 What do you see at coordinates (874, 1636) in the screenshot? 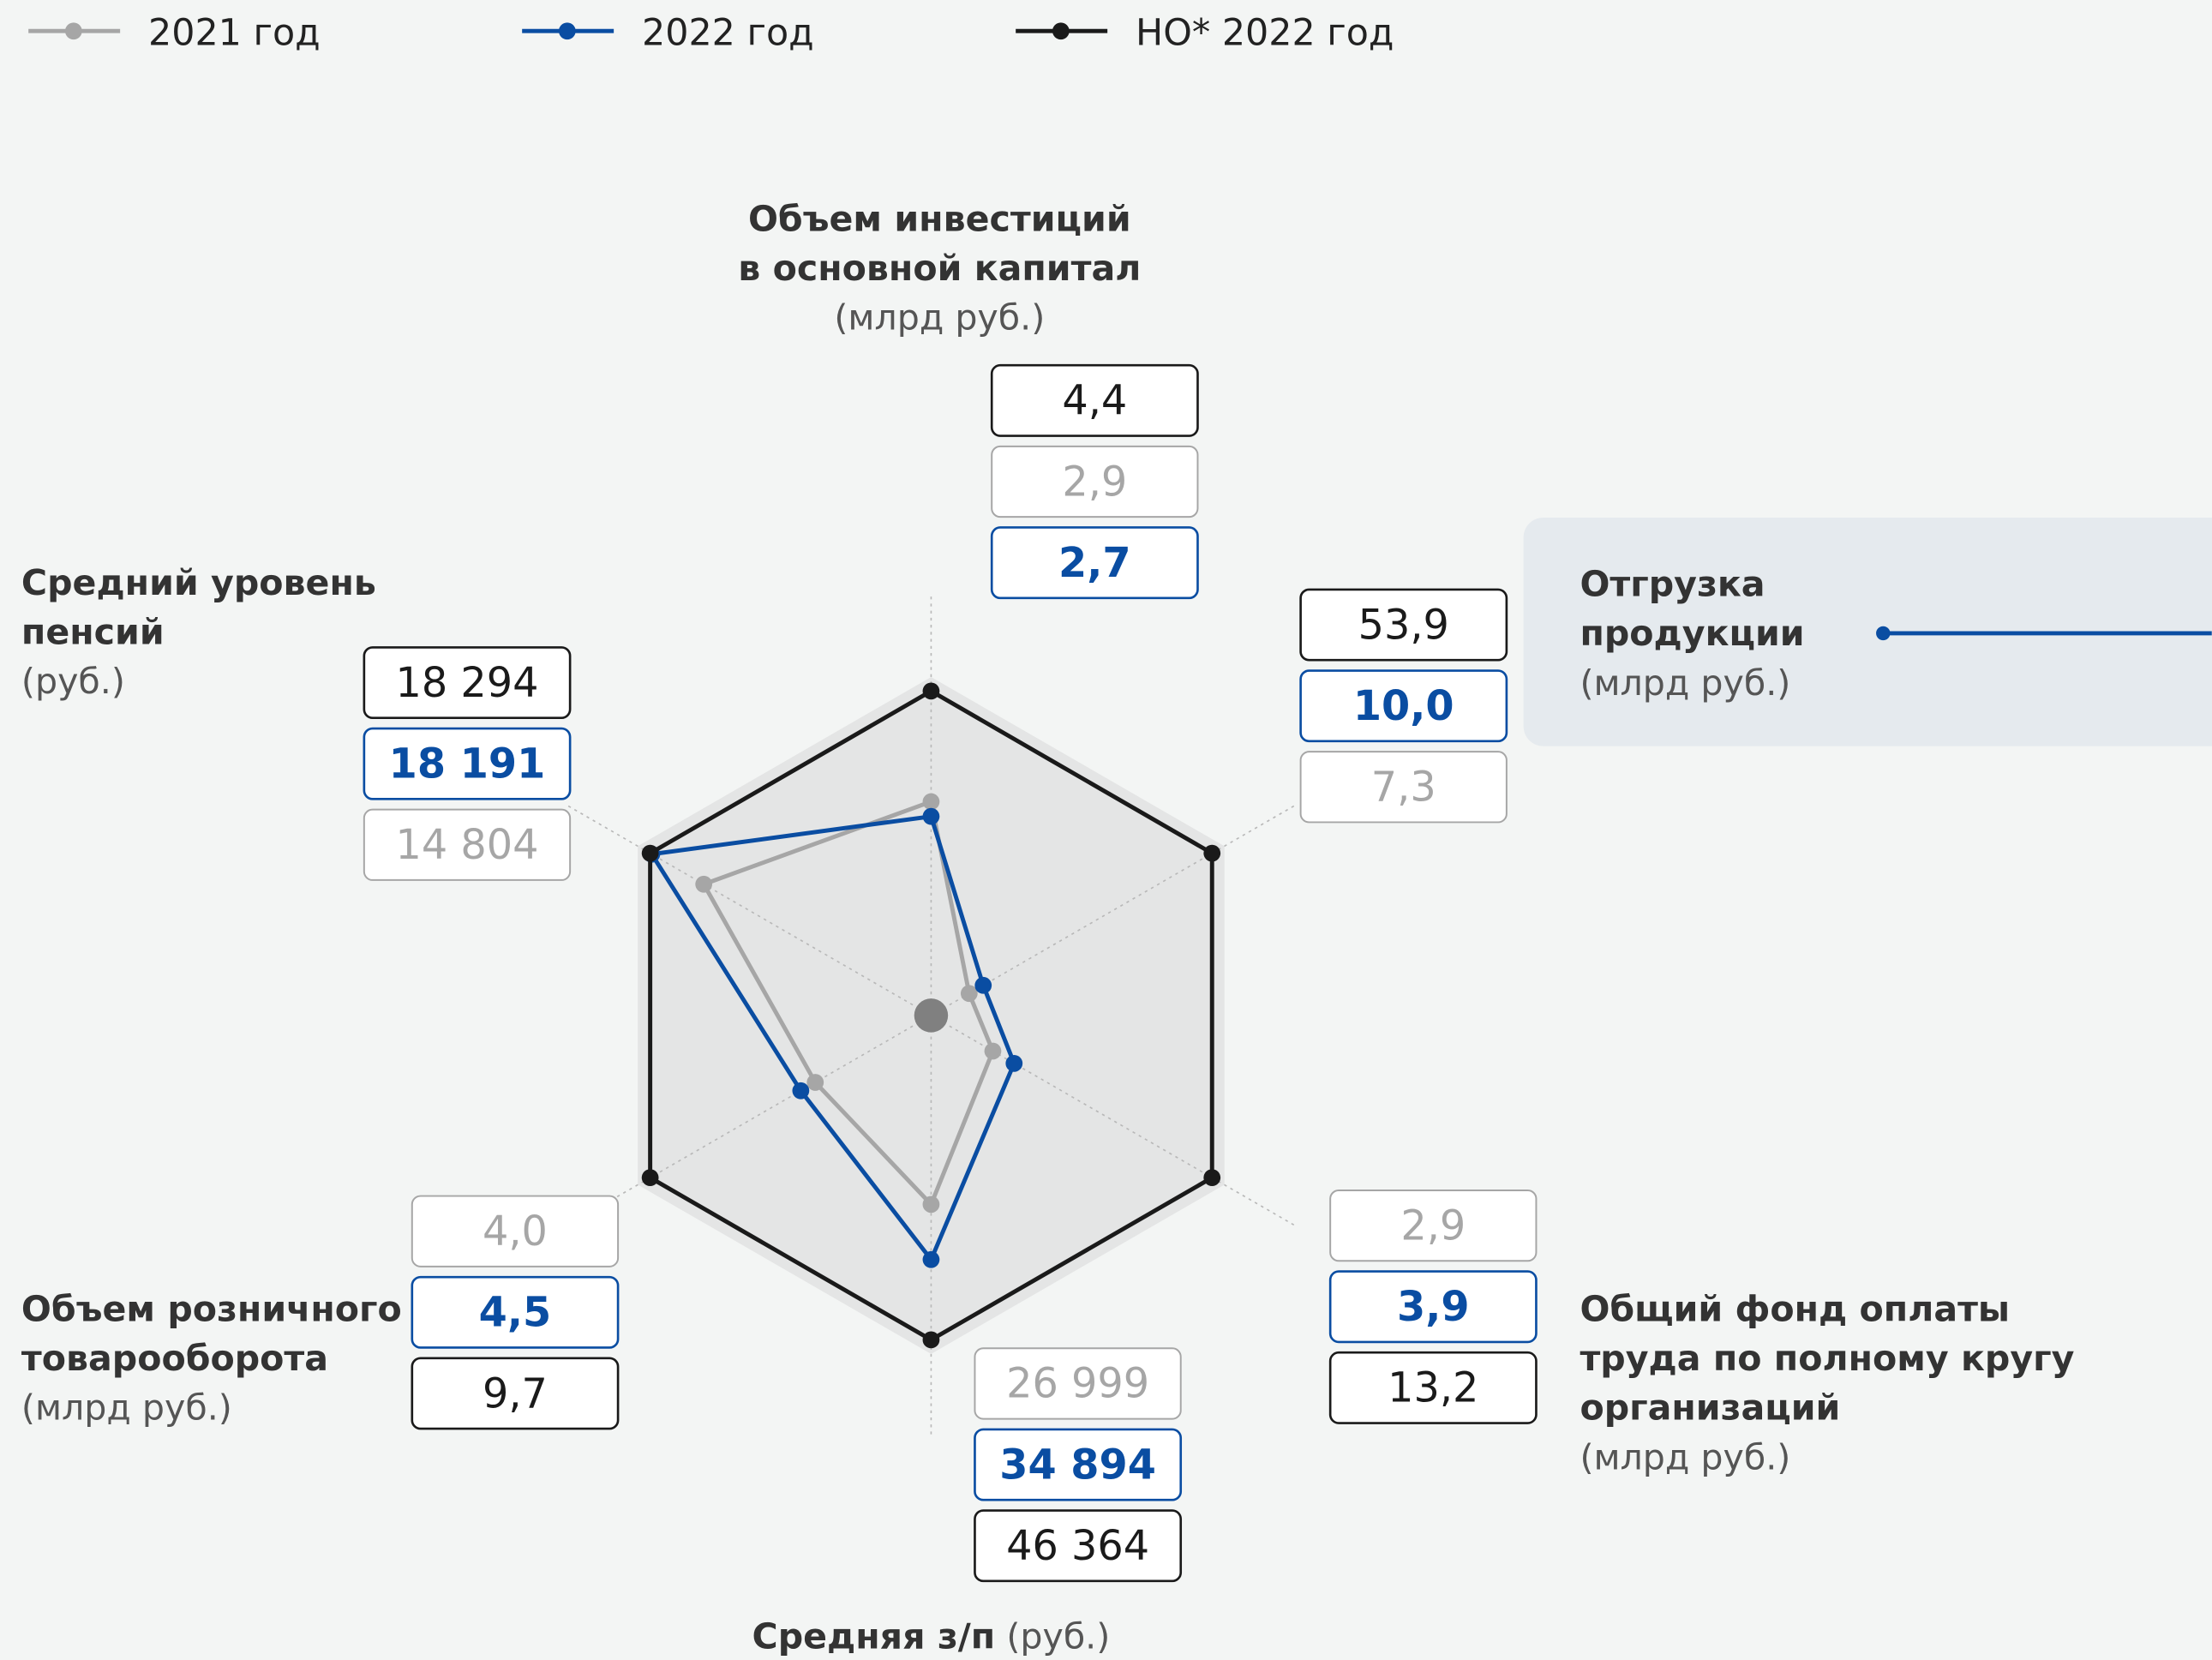
I see `category-label: Средняя з/п` at bounding box center [874, 1636].